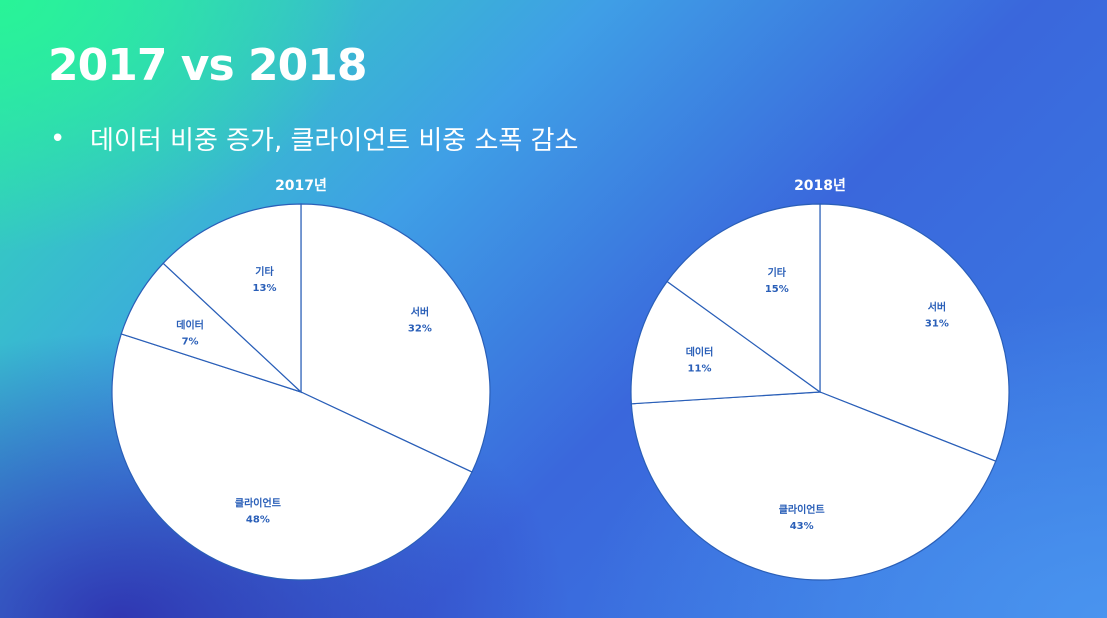  I want to click on bullet-text: 데이터 비중 증가, 클라이언트 비중 소폭 감소, so click(334, 141).